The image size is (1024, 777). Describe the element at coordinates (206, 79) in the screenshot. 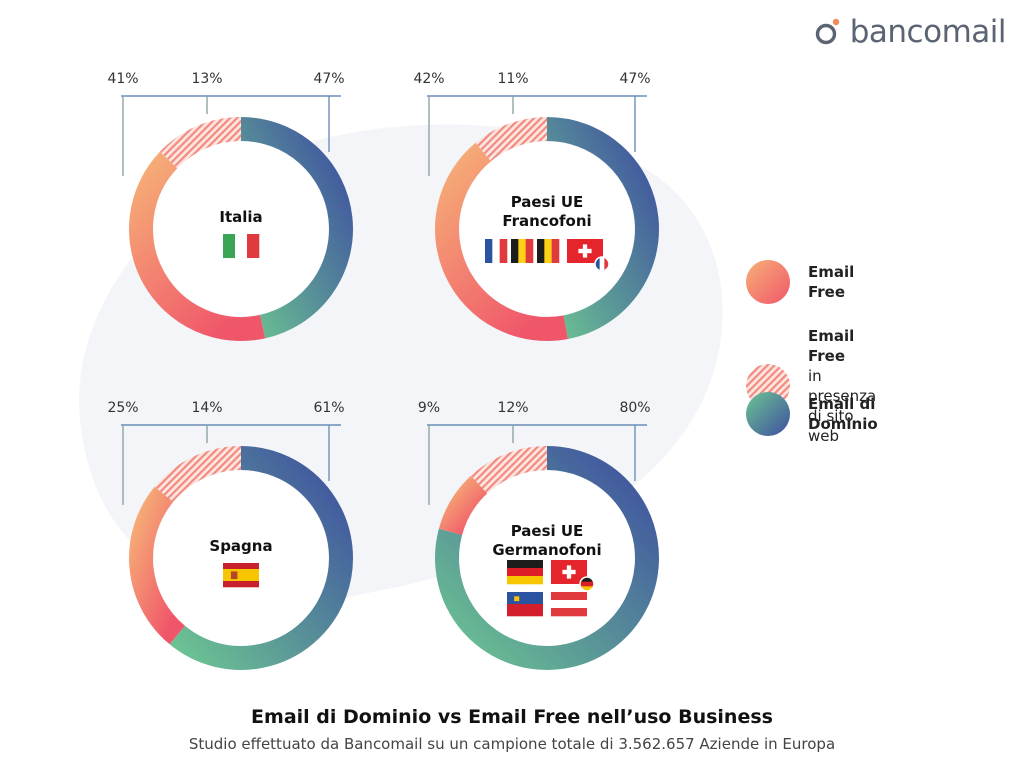

I see `percent-label-free-web: 13%` at that location.